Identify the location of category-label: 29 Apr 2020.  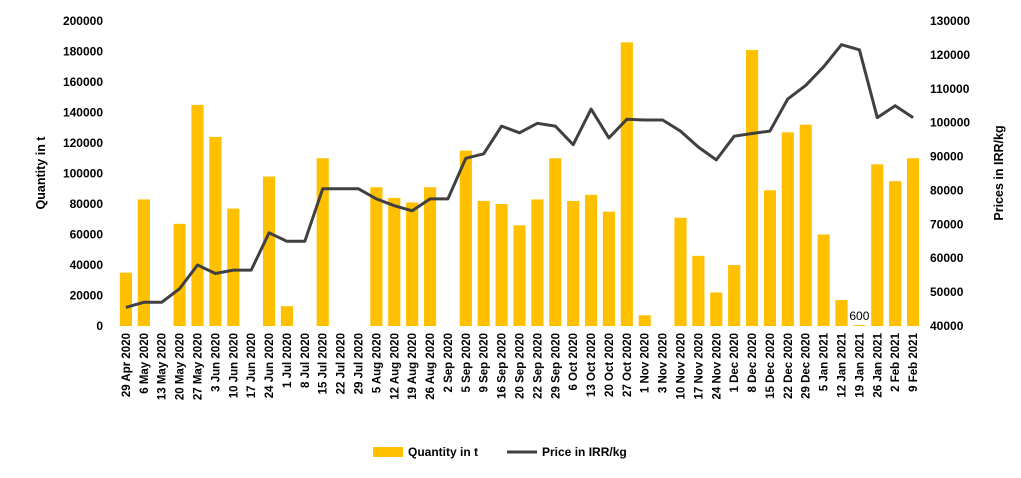
(127, 365).